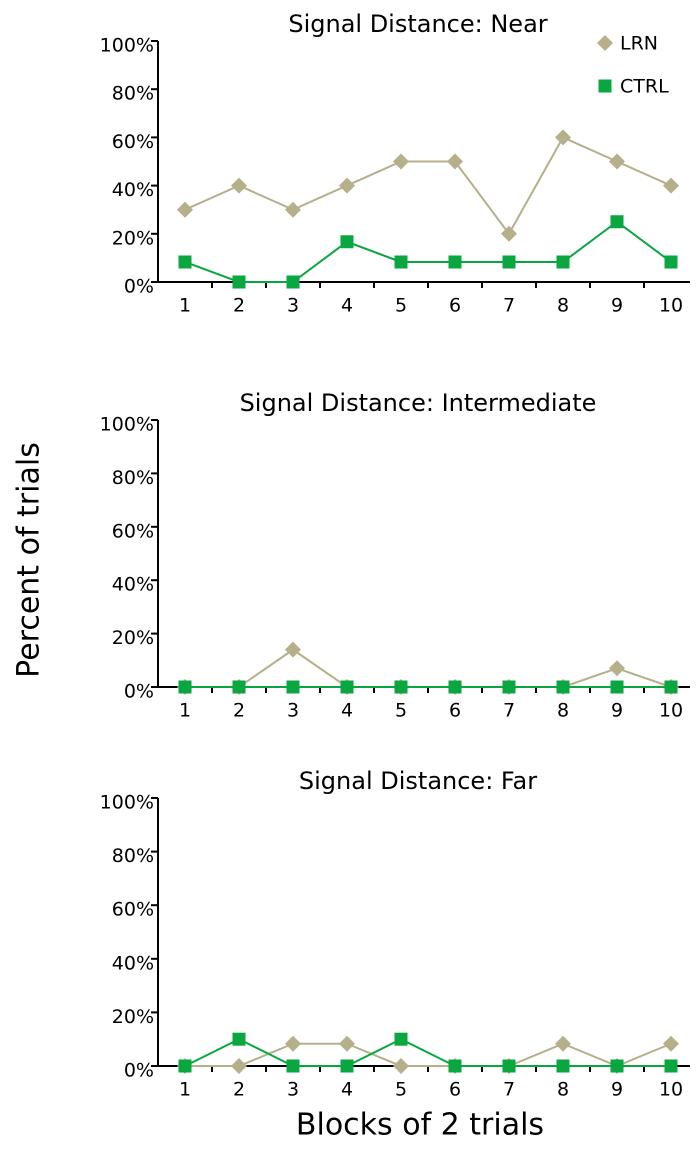 The height and width of the screenshot is (1167, 698). Describe the element at coordinates (29, 560) in the screenshot. I see `y-axis-label: Percent of trials` at that location.